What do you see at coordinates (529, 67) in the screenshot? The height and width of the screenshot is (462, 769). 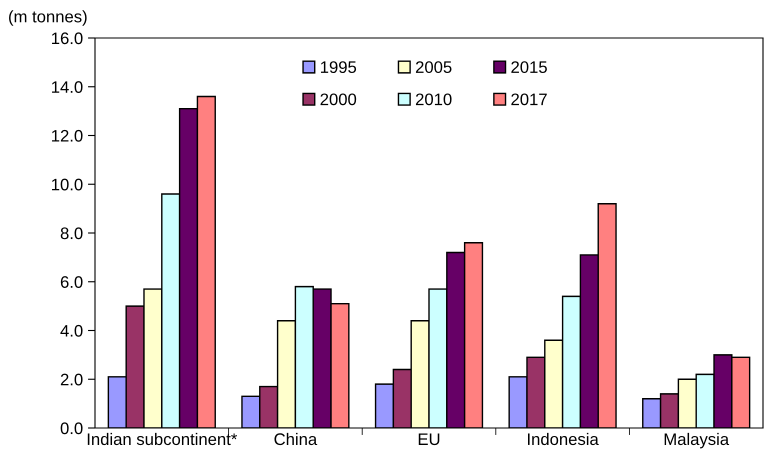 I see `legend-label: 2015` at bounding box center [529, 67].